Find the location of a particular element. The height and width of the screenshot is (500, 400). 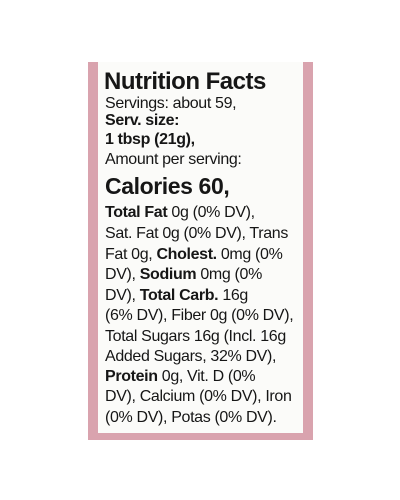

text: Added Sugars, 32% DV), is located at coordinates (191, 356).